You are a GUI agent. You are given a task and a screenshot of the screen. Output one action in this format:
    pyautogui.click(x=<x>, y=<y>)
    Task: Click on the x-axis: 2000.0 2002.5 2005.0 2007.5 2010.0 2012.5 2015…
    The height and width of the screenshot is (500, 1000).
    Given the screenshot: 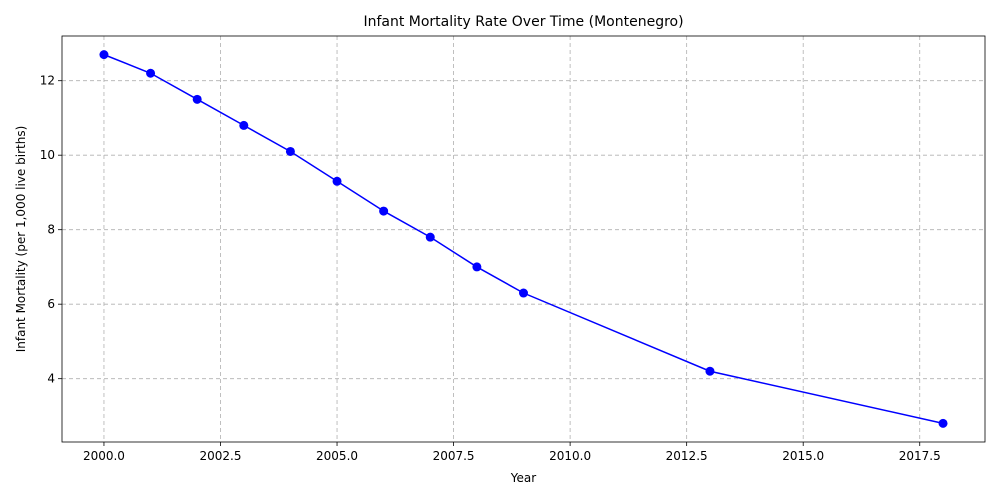 What is the action you would take?
    pyautogui.click(x=512, y=452)
    